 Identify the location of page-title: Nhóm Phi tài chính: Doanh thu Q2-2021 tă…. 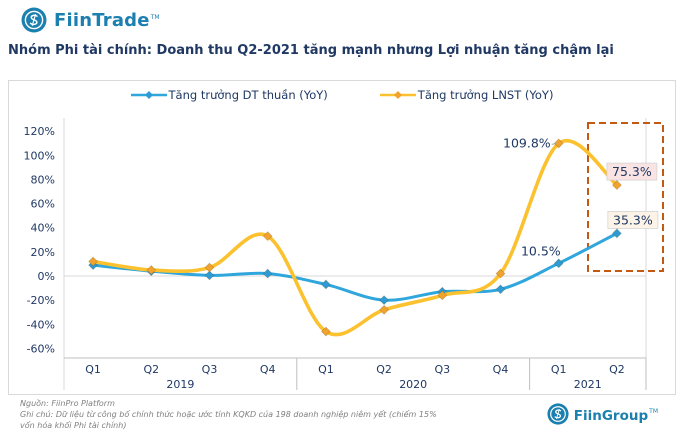
(311, 50).